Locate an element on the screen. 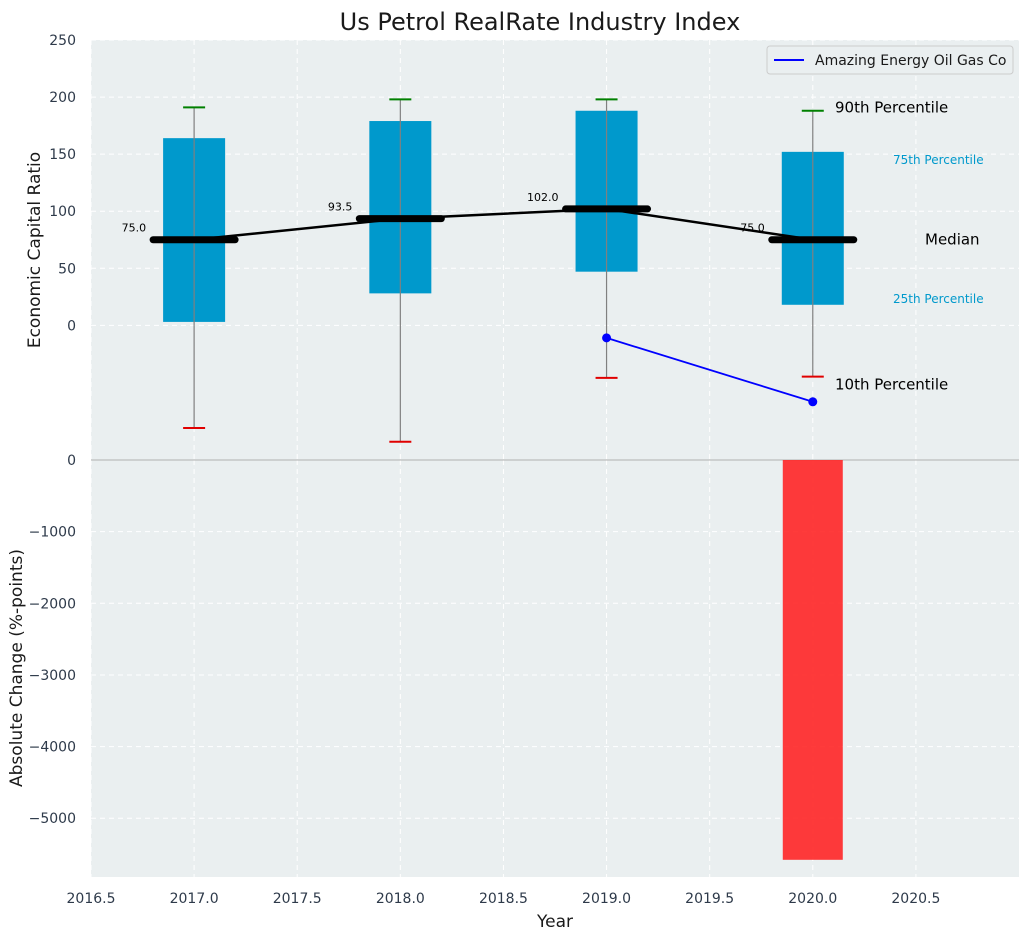 Image resolution: width=1029 pixels, height=940 pixels. company-line is located at coordinates (710, 370).